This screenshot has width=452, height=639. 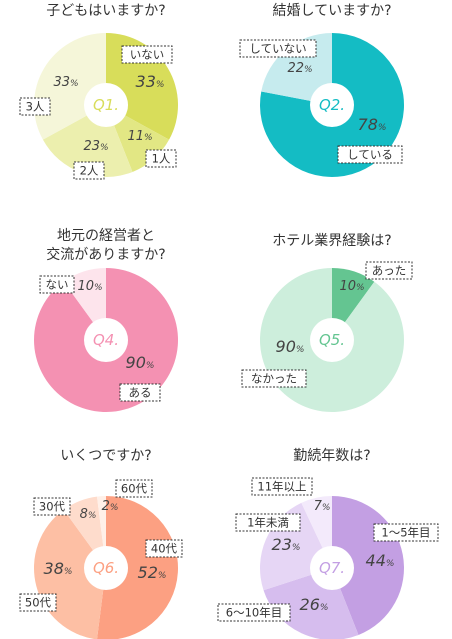 What do you see at coordinates (314, 604) in the screenshot?
I see `slice-percent-label: 26%` at bounding box center [314, 604].